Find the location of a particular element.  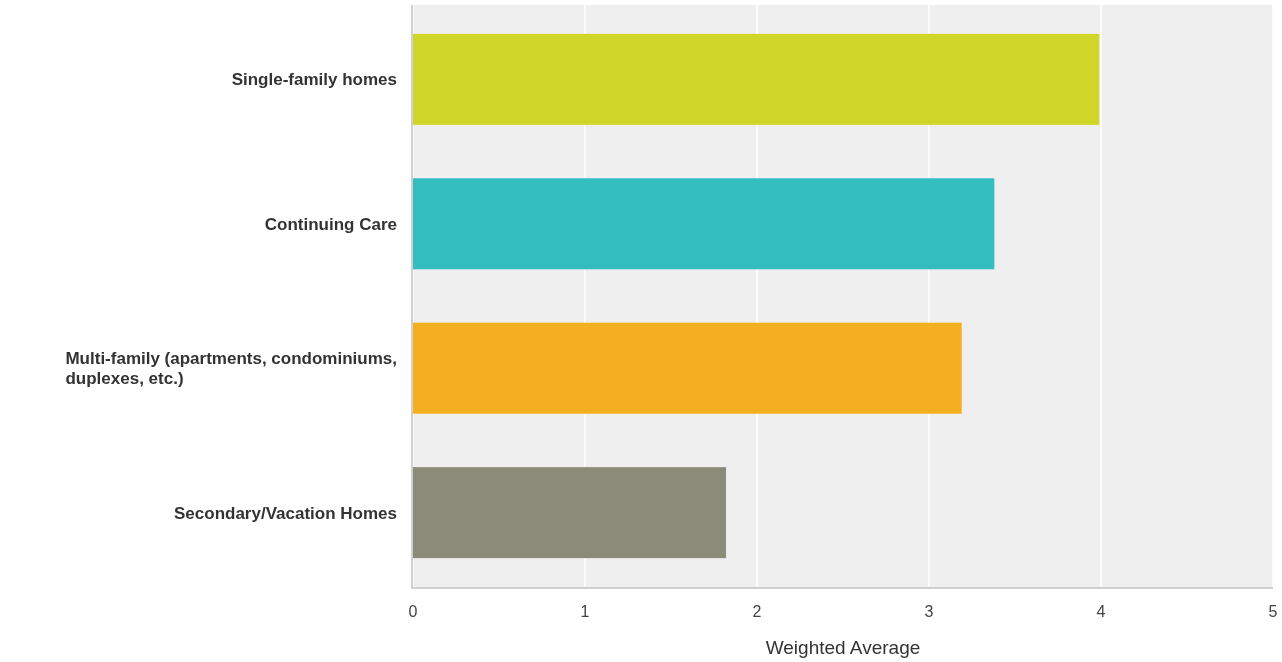

x-axis-title: Weighted Average is located at coordinates (843, 647).